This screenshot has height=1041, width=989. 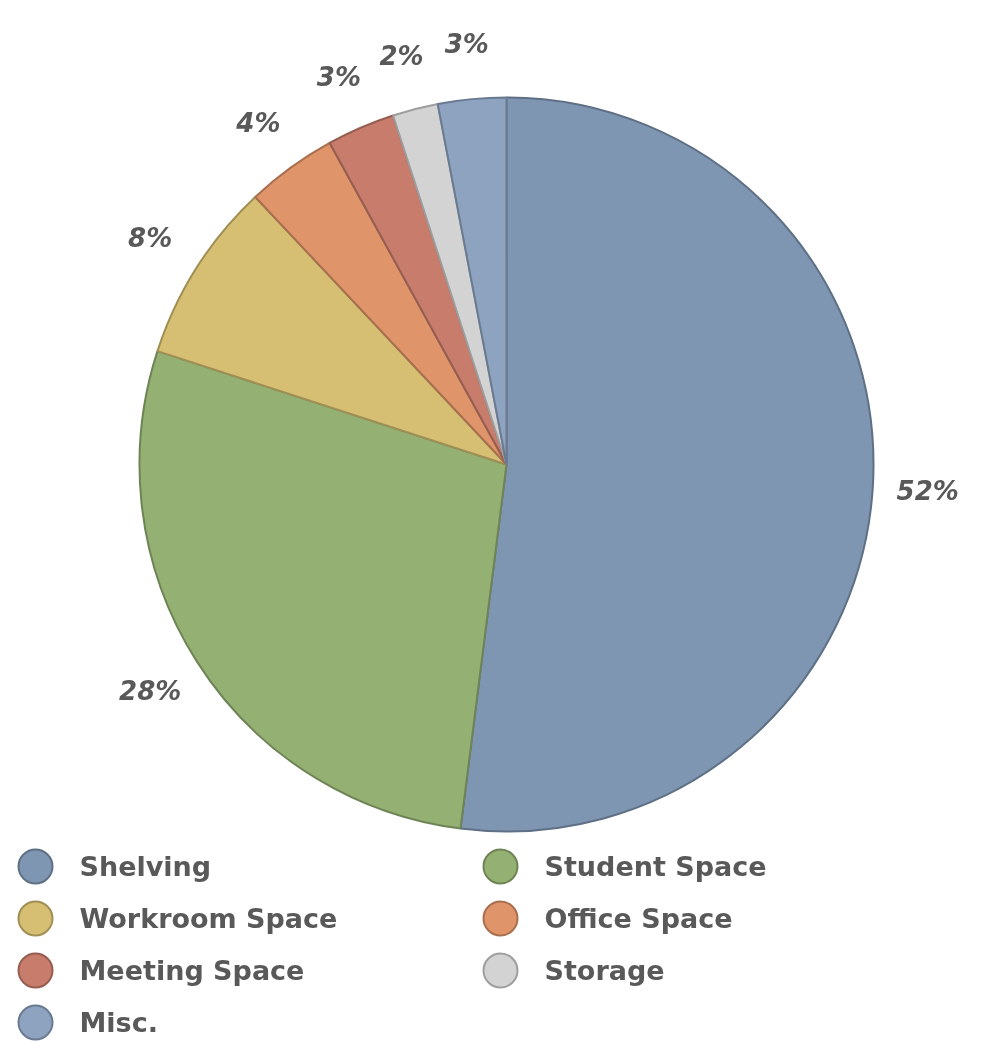 What do you see at coordinates (927, 491) in the screenshot?
I see `data-label: 52%` at bounding box center [927, 491].